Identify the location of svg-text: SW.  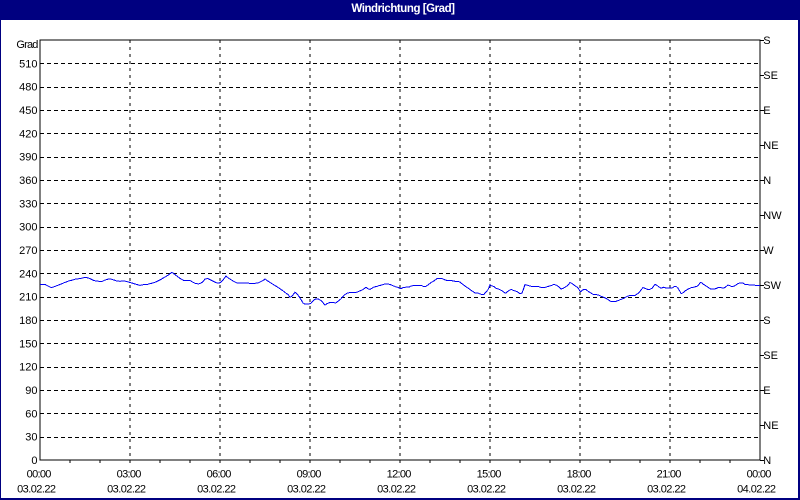
(772, 286).